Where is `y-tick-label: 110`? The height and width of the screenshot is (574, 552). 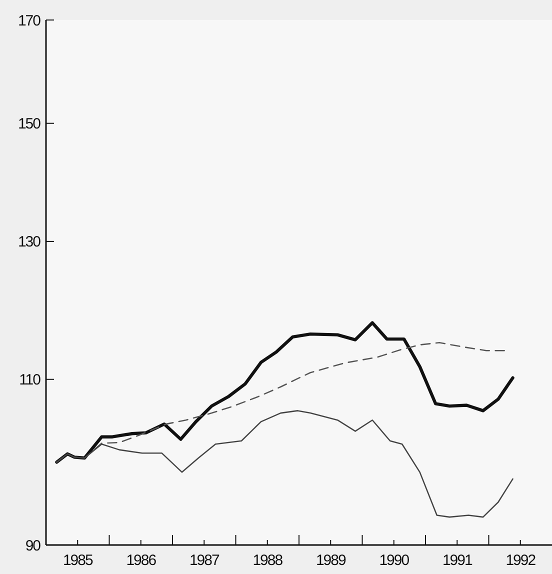
y-tick-label: 110 is located at coordinates (30, 380).